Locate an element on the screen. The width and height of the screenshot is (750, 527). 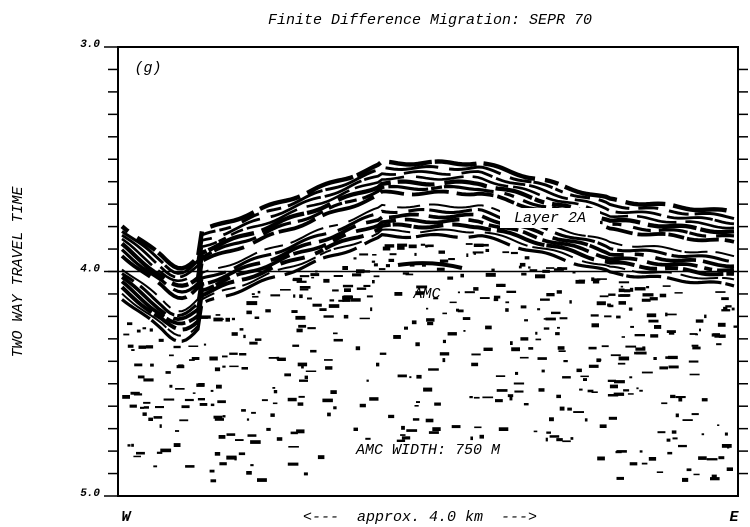
x-center-label: <--- approx. 4.0 km ---> is located at coordinates (420, 517).